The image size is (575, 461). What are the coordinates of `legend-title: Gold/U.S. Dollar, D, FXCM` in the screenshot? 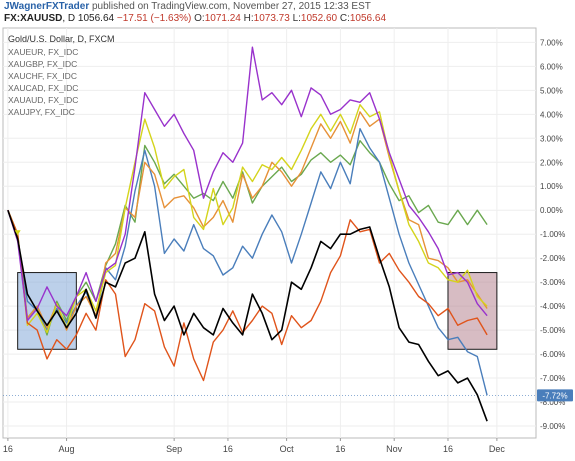 It's located at (61, 39).